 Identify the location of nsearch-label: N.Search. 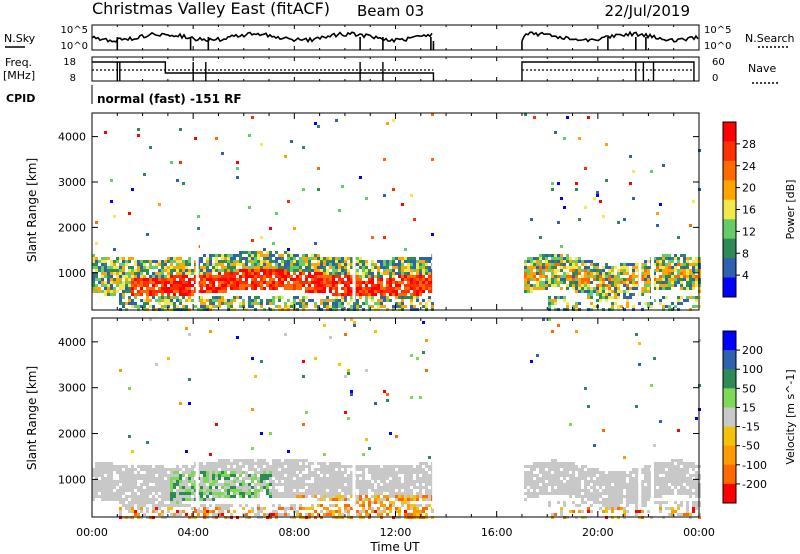
(770, 38).